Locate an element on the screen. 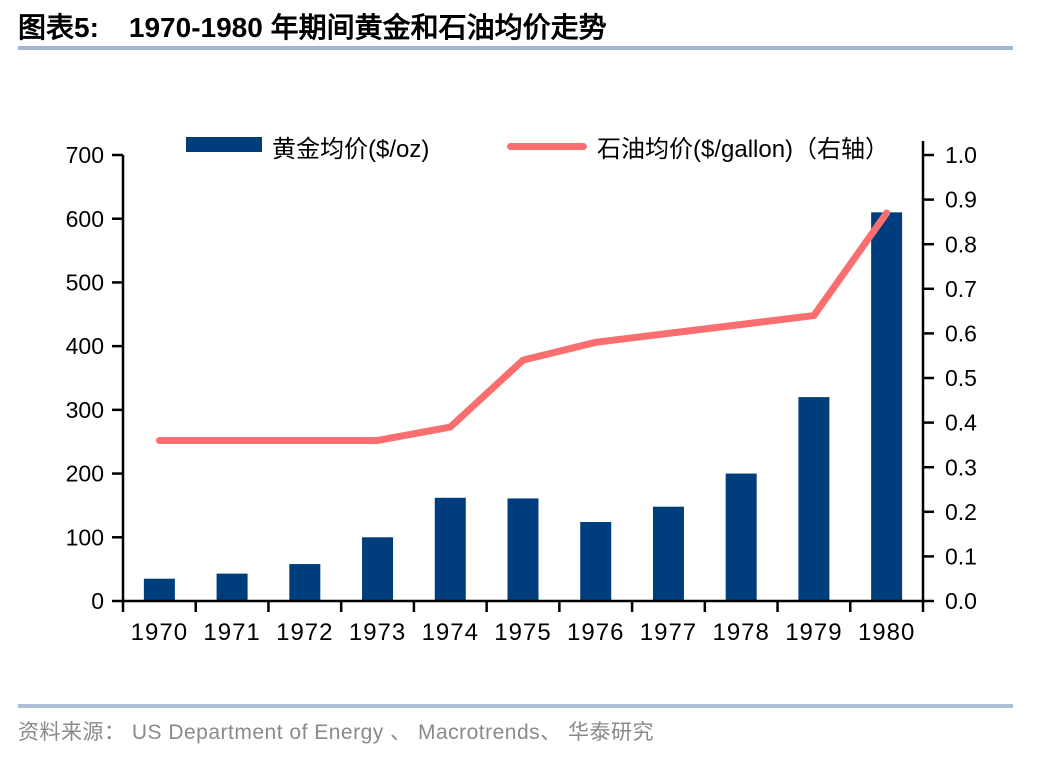 The height and width of the screenshot is (760, 1048). footer-rule is located at coordinates (515, 706).